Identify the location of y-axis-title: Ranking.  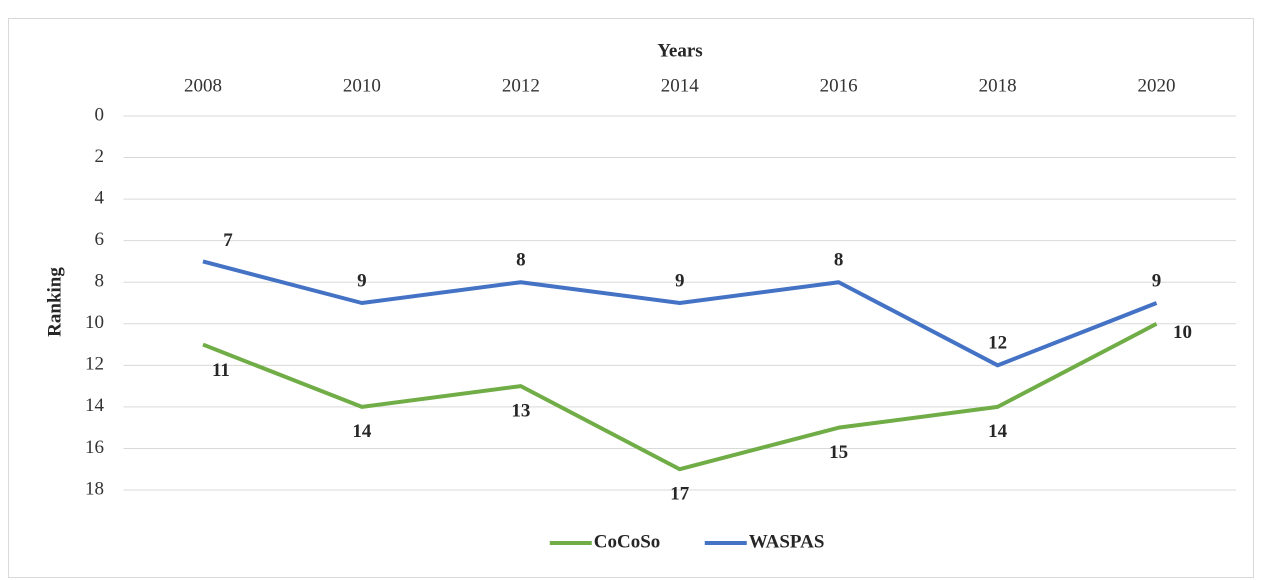
(54, 302).